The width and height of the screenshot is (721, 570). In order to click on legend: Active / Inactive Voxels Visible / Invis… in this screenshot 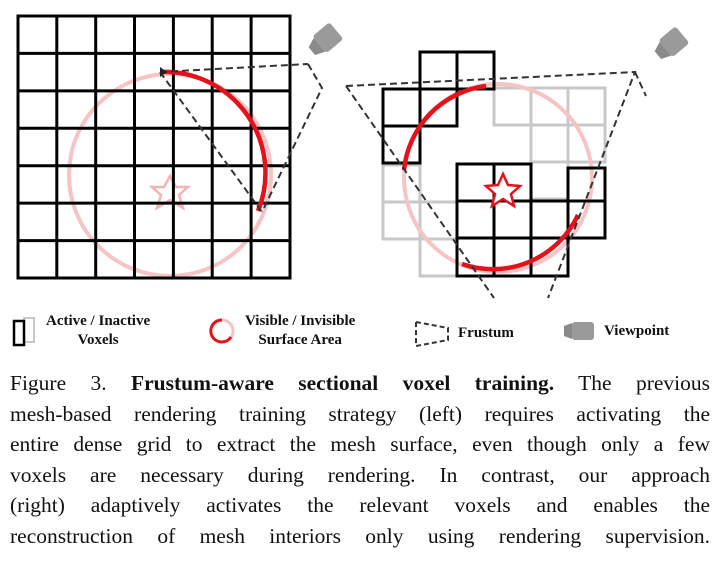, I will do `click(360, 331)`.